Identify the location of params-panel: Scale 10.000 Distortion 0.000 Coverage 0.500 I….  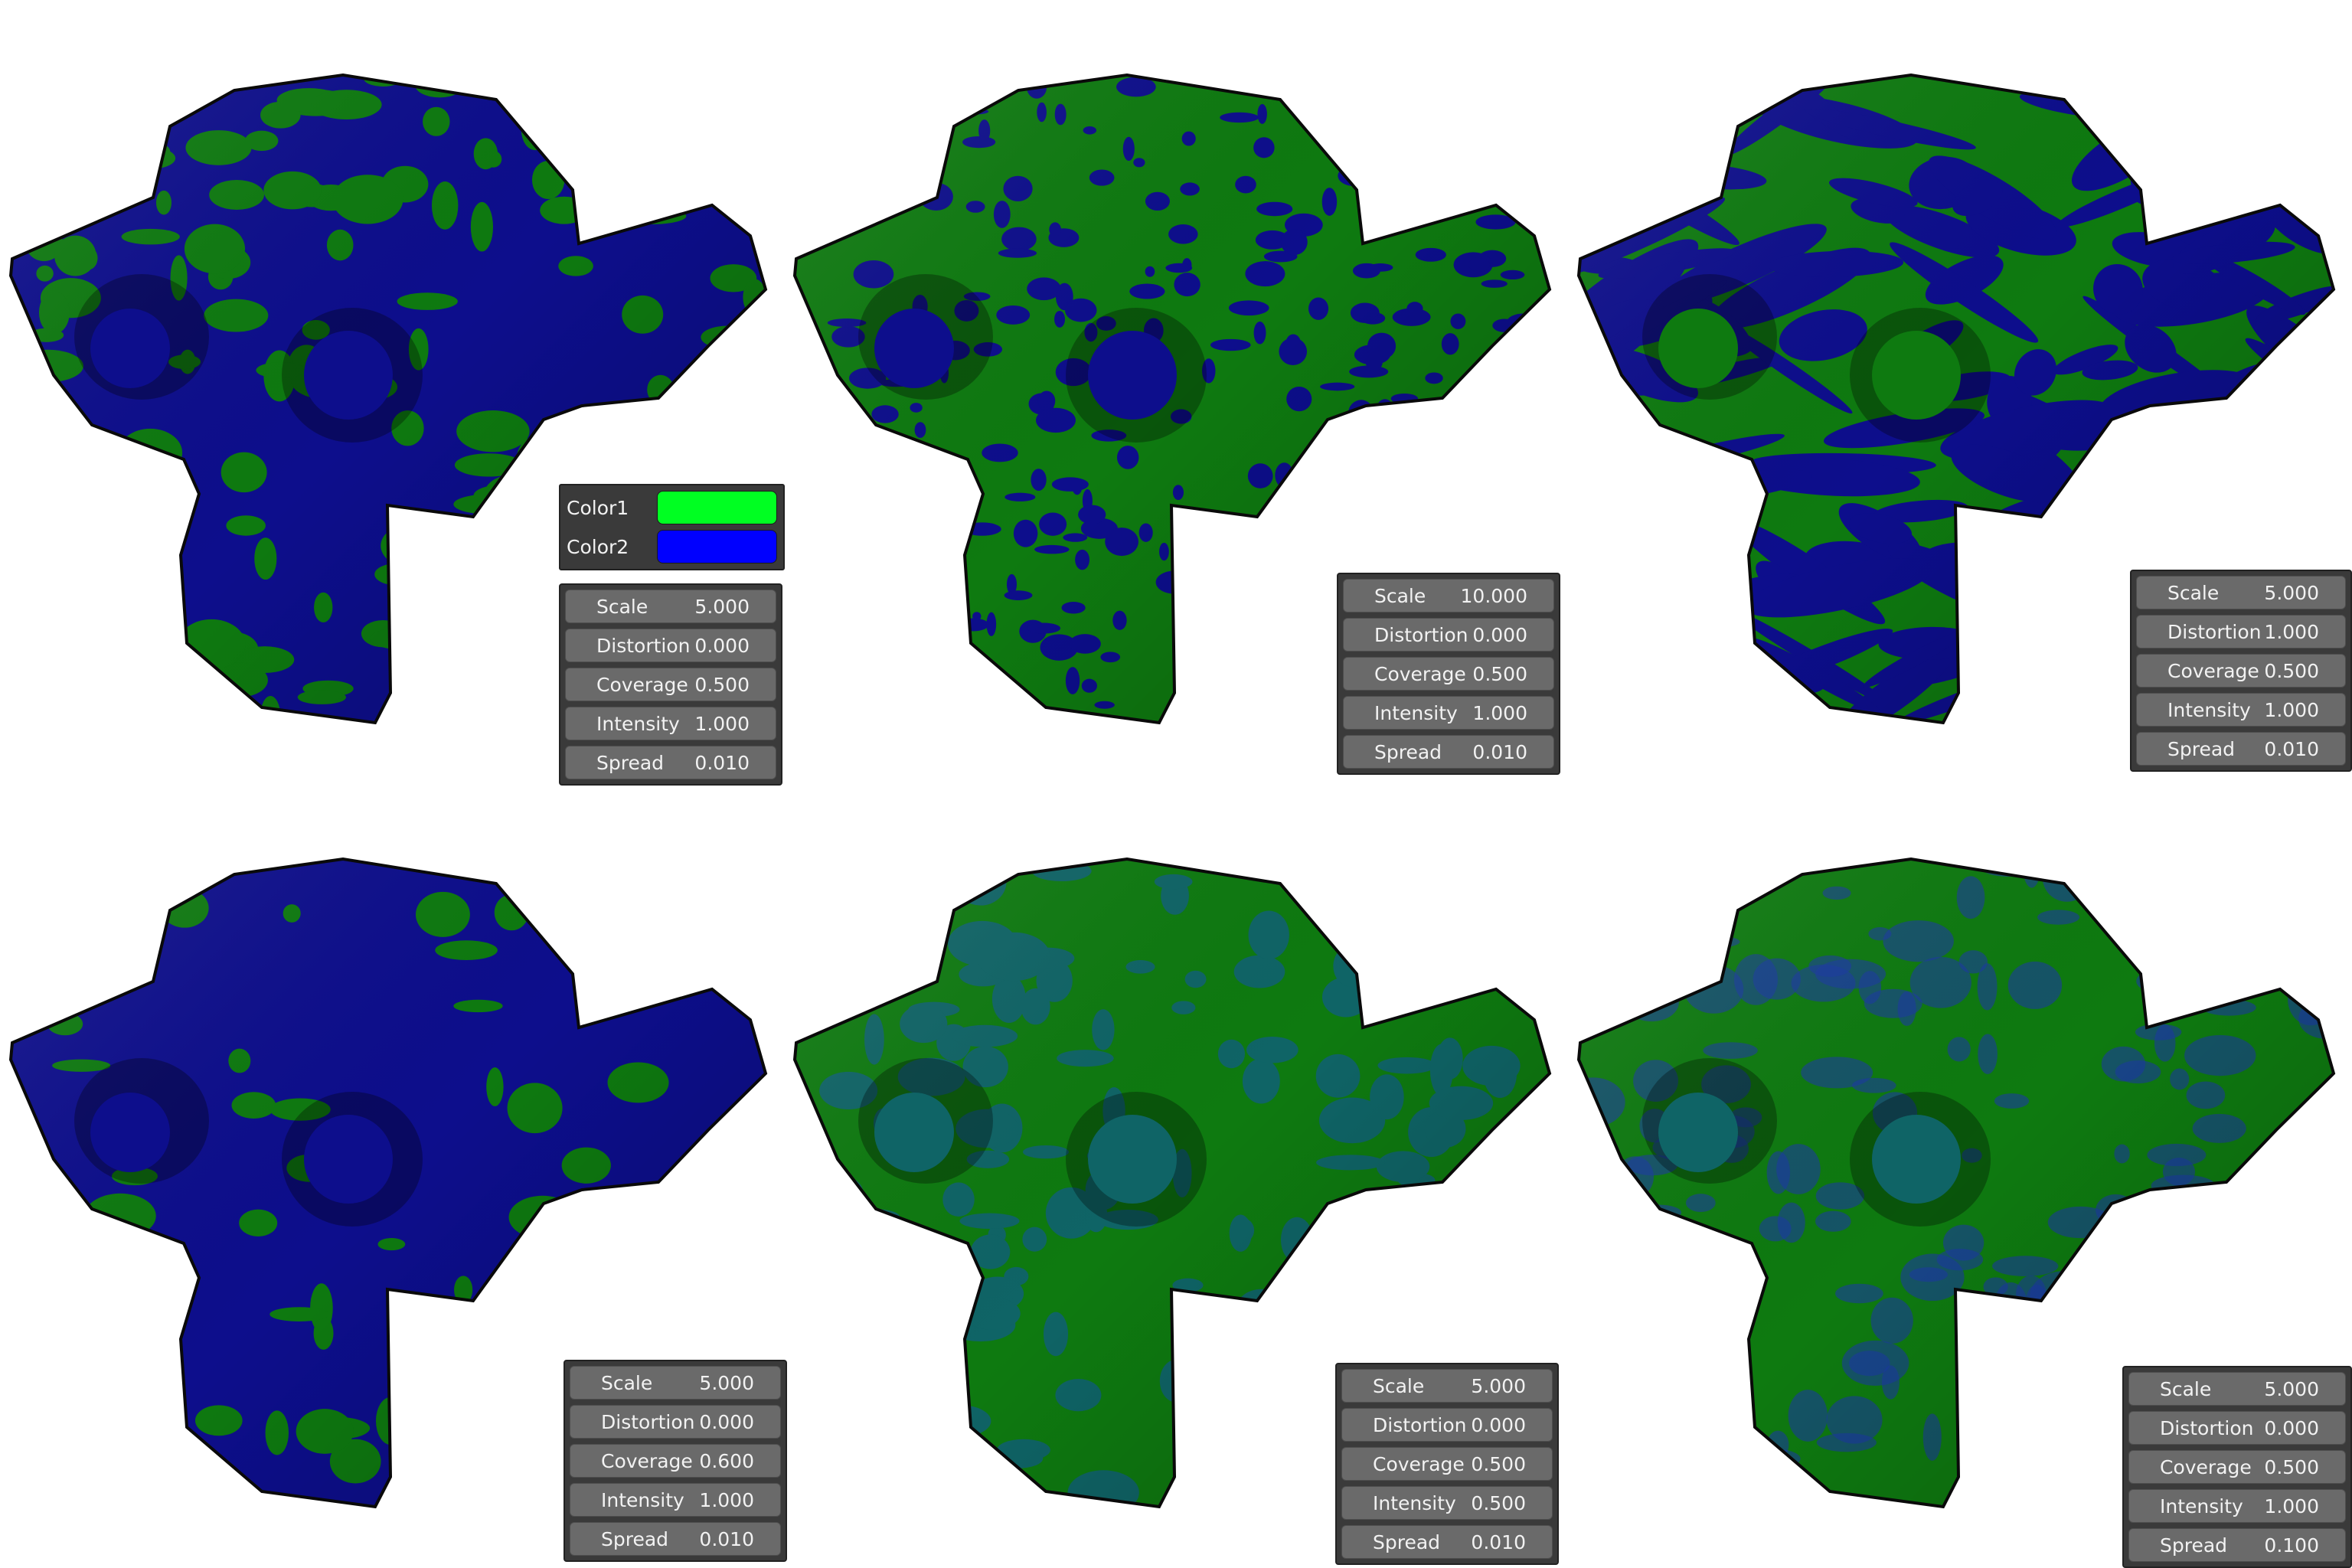
(1448, 674).